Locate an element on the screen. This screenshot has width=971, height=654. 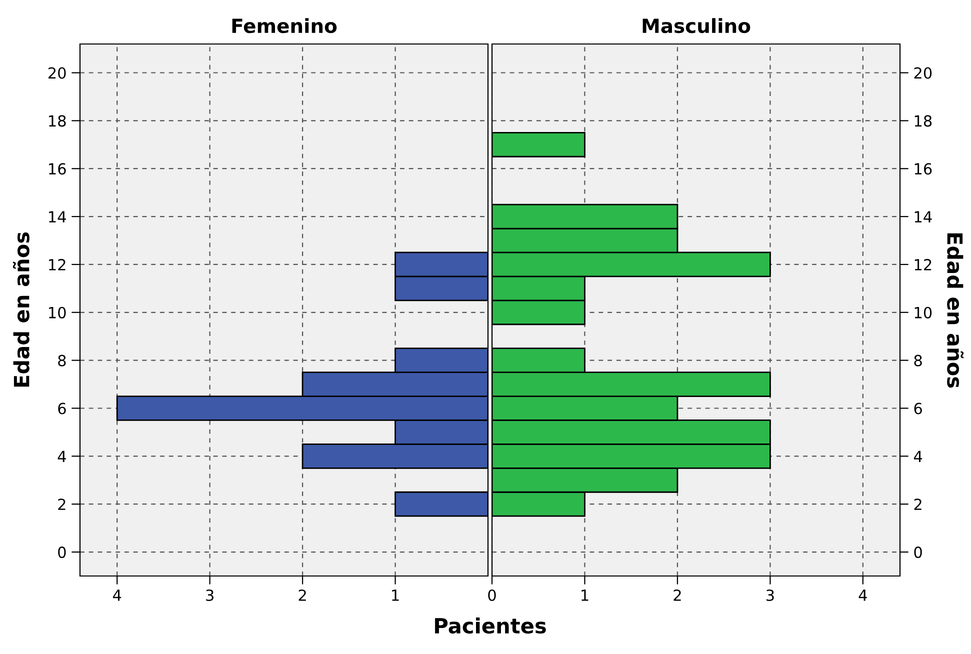
chart-title: Femenino is located at coordinates (284, 26).